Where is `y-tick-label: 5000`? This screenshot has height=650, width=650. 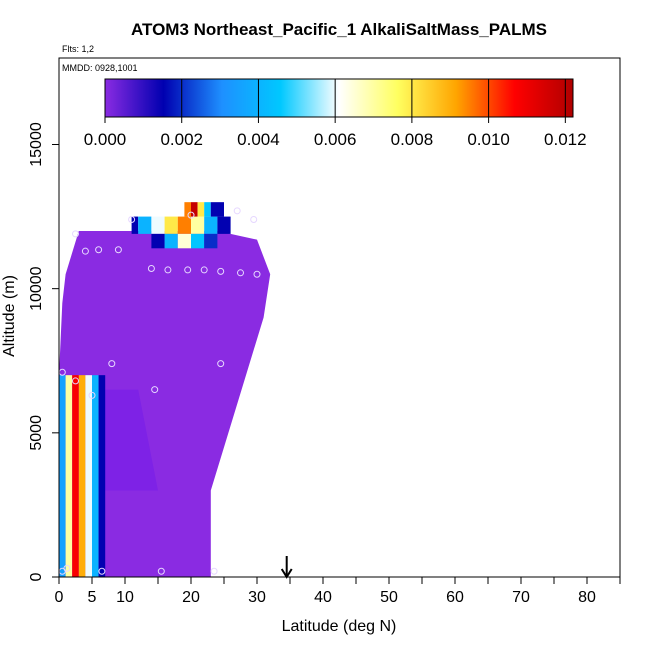
y-tick-label: 5000 is located at coordinates (36, 433).